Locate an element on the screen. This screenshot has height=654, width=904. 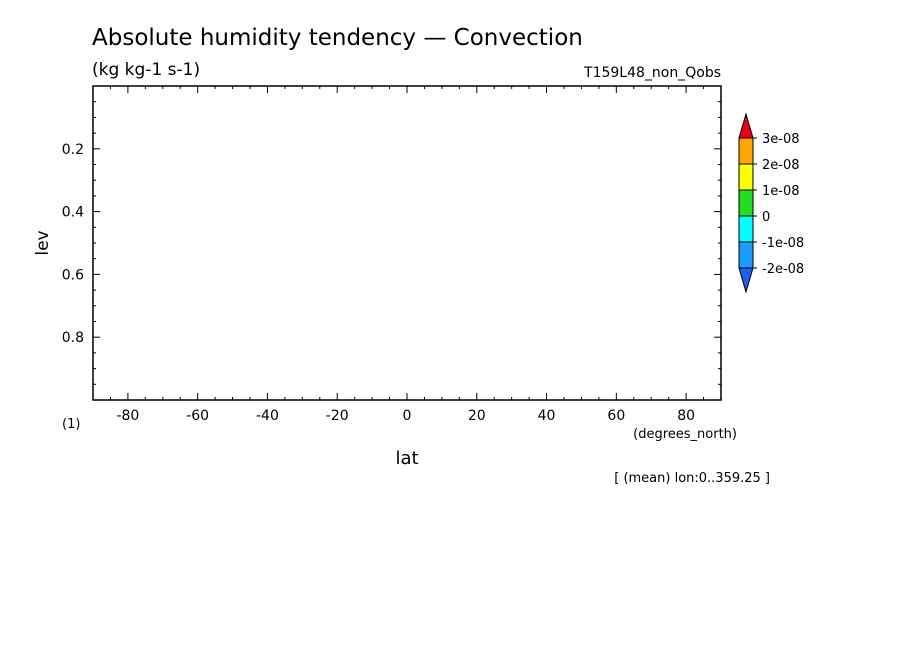
x-tick-label: 60 is located at coordinates (616, 416).